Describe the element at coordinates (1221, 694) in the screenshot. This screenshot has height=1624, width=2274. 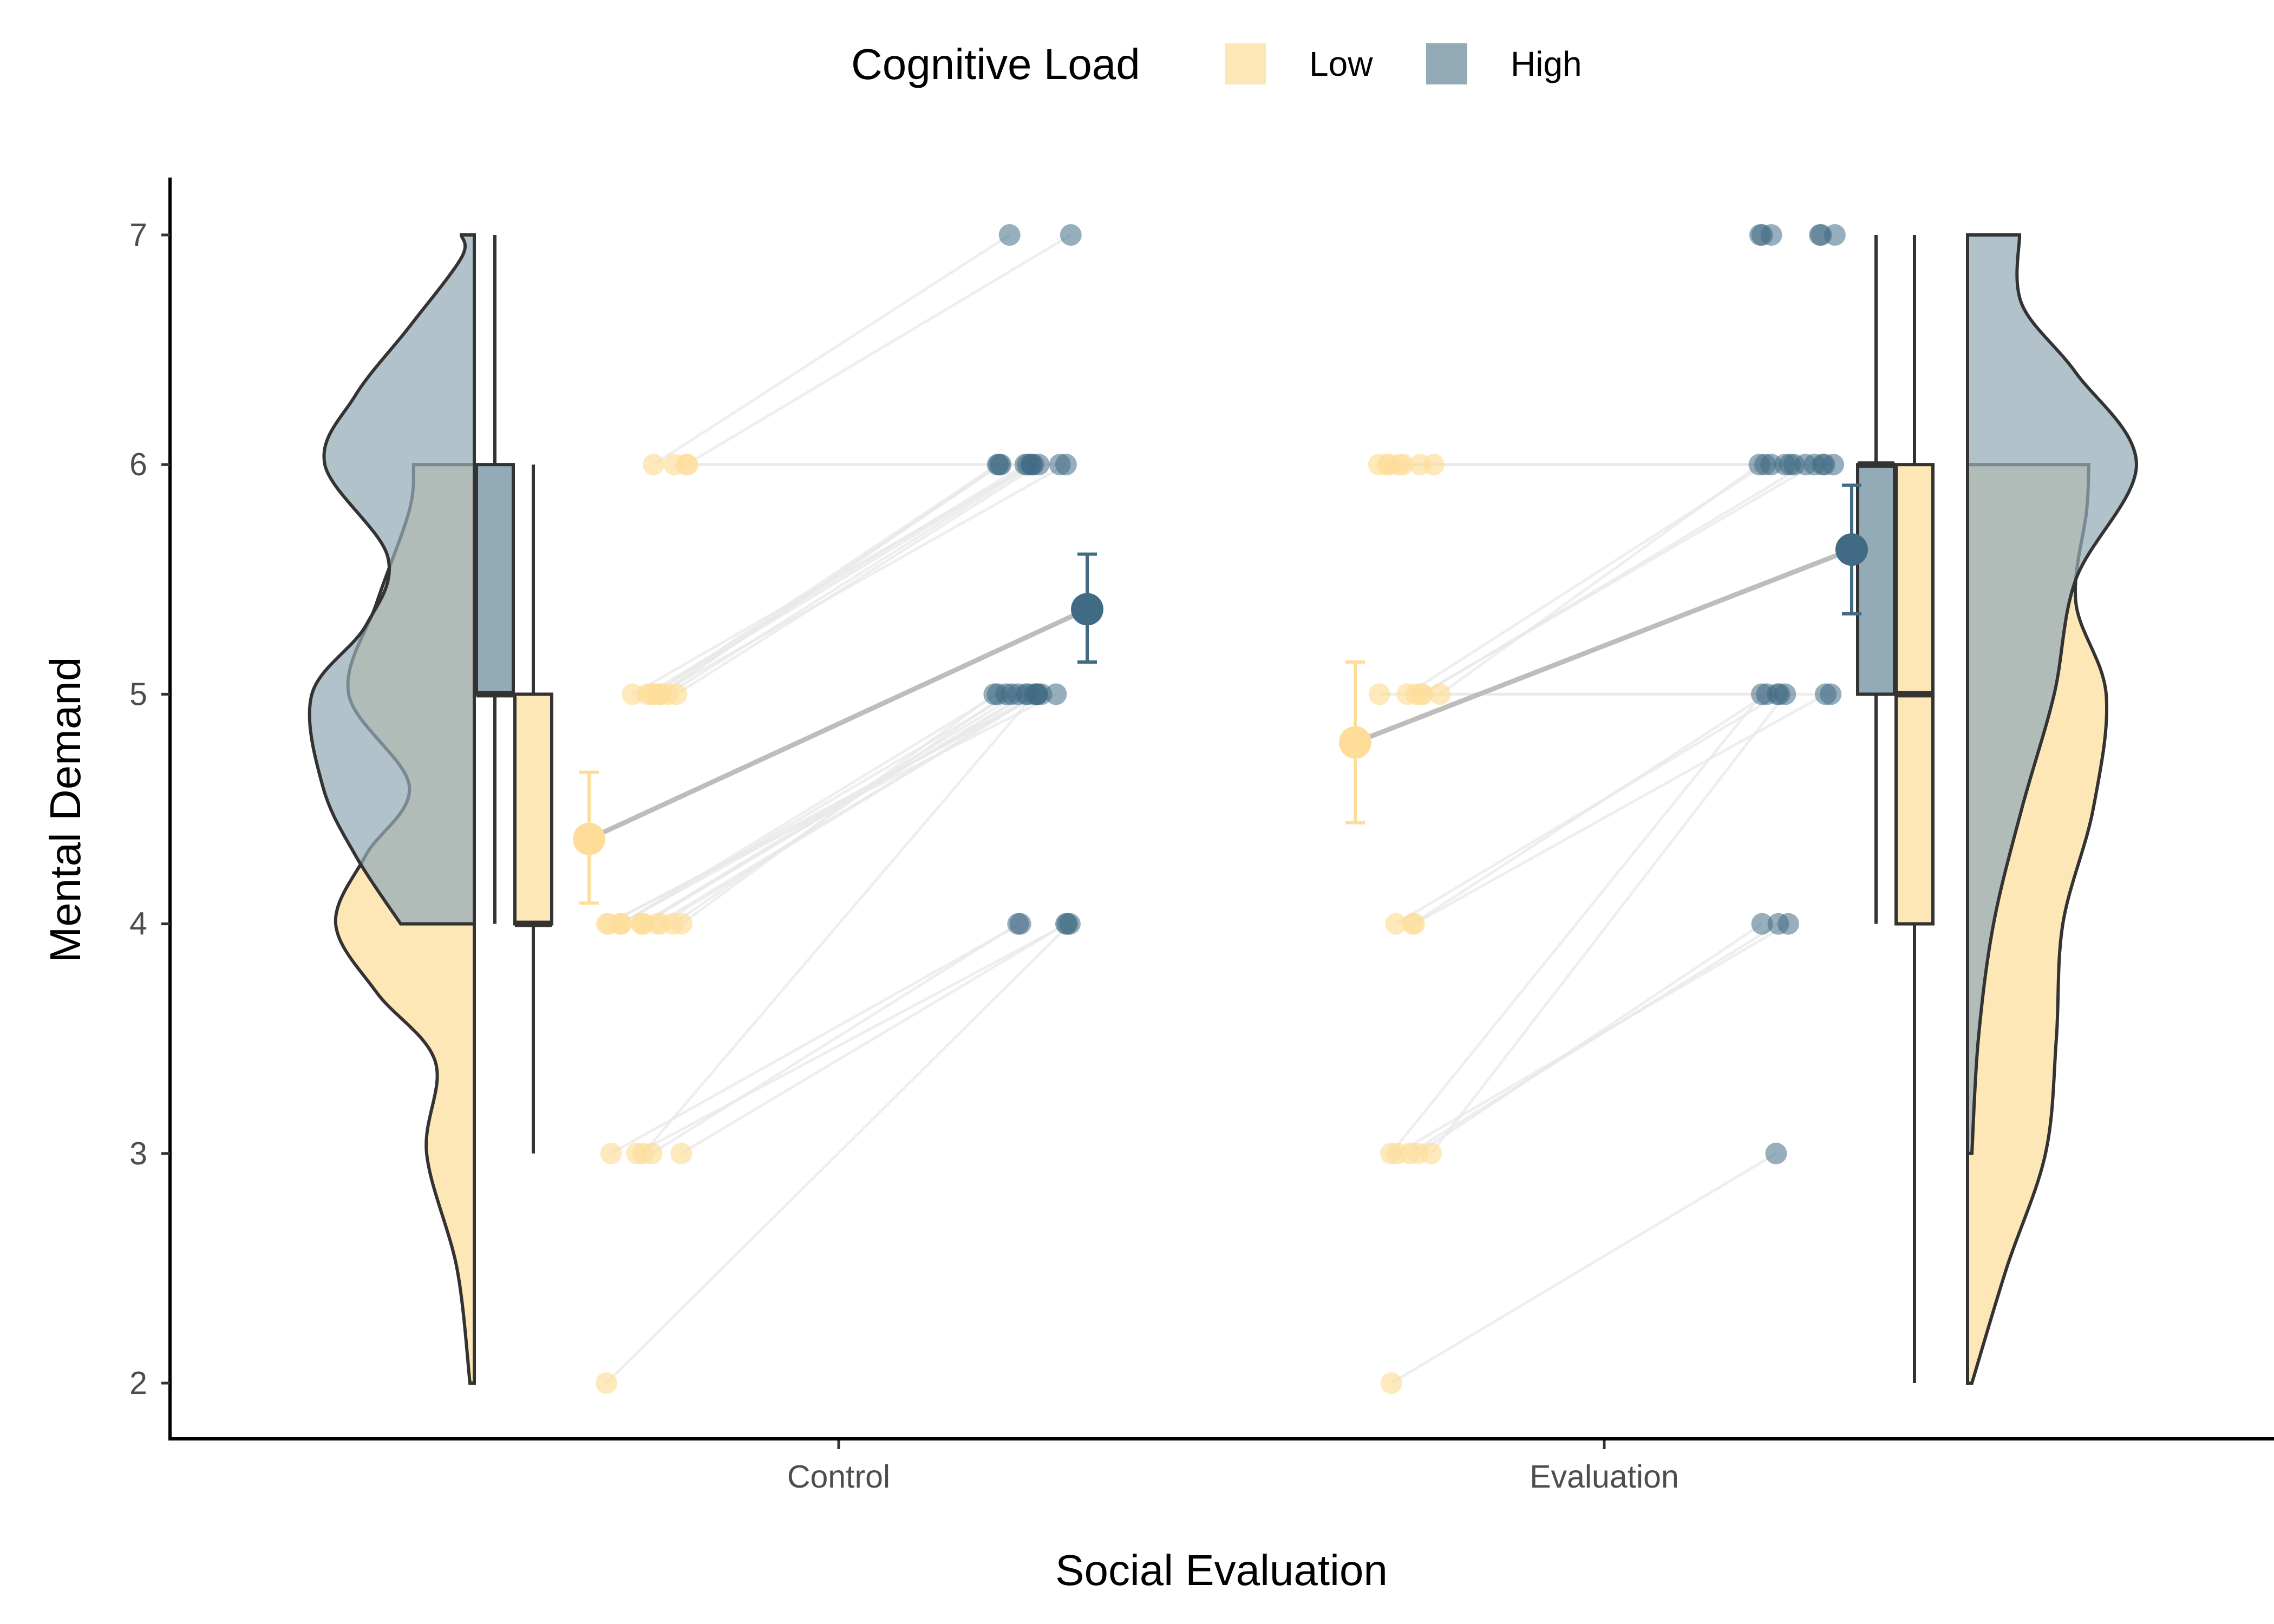
I see `mean-points` at that location.